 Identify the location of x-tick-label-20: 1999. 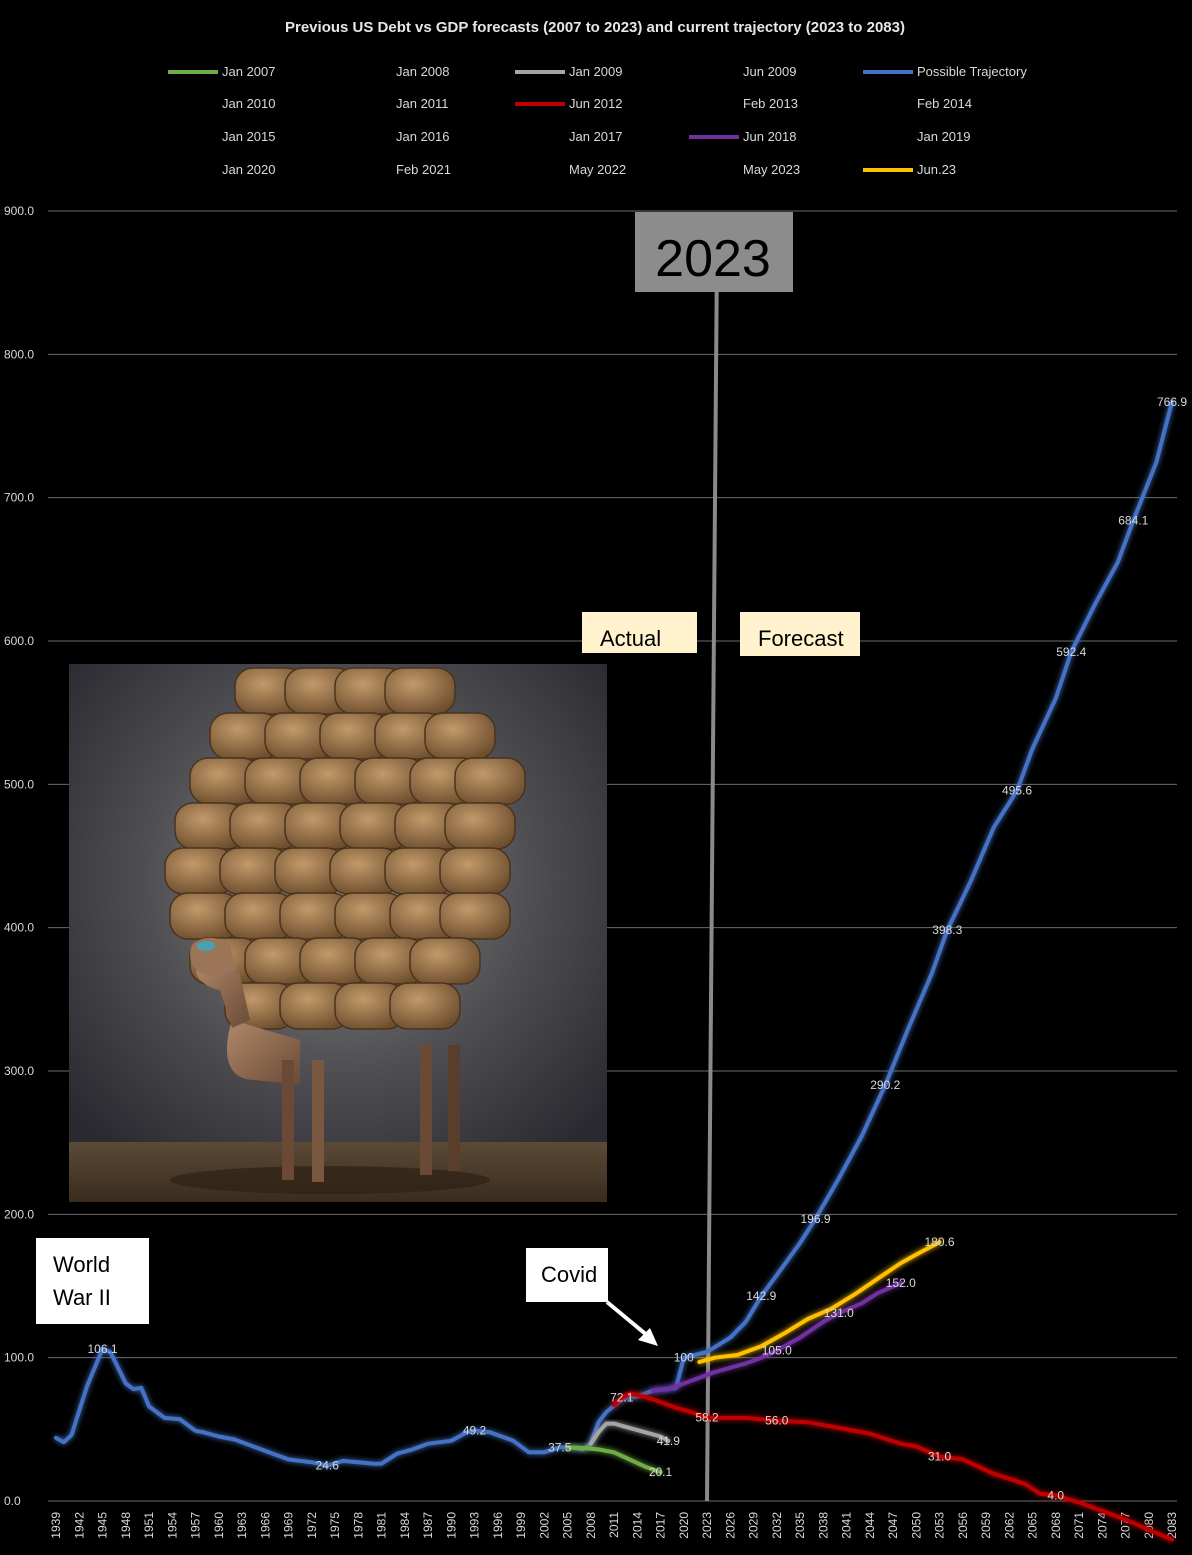
(521, 1525).